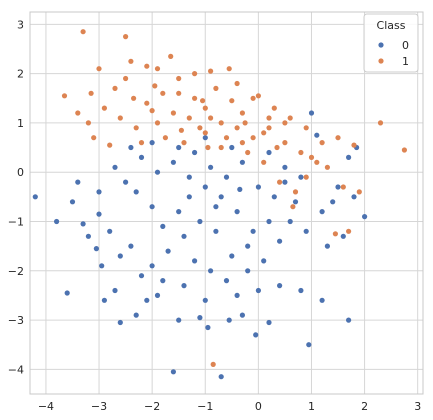  What do you see at coordinates (417, 406) in the screenshot?
I see `x-tick-label: 3` at bounding box center [417, 406].